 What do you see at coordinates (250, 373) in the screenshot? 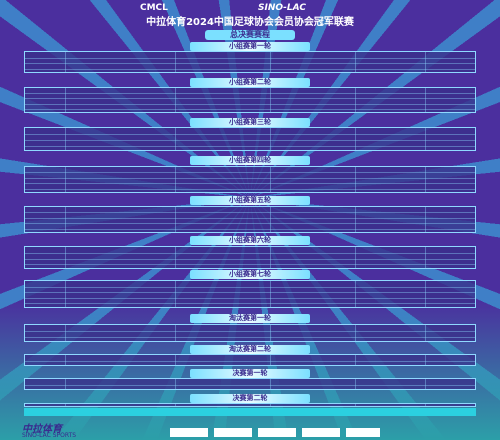
I see `section-title: 决赛第一轮` at bounding box center [250, 373].